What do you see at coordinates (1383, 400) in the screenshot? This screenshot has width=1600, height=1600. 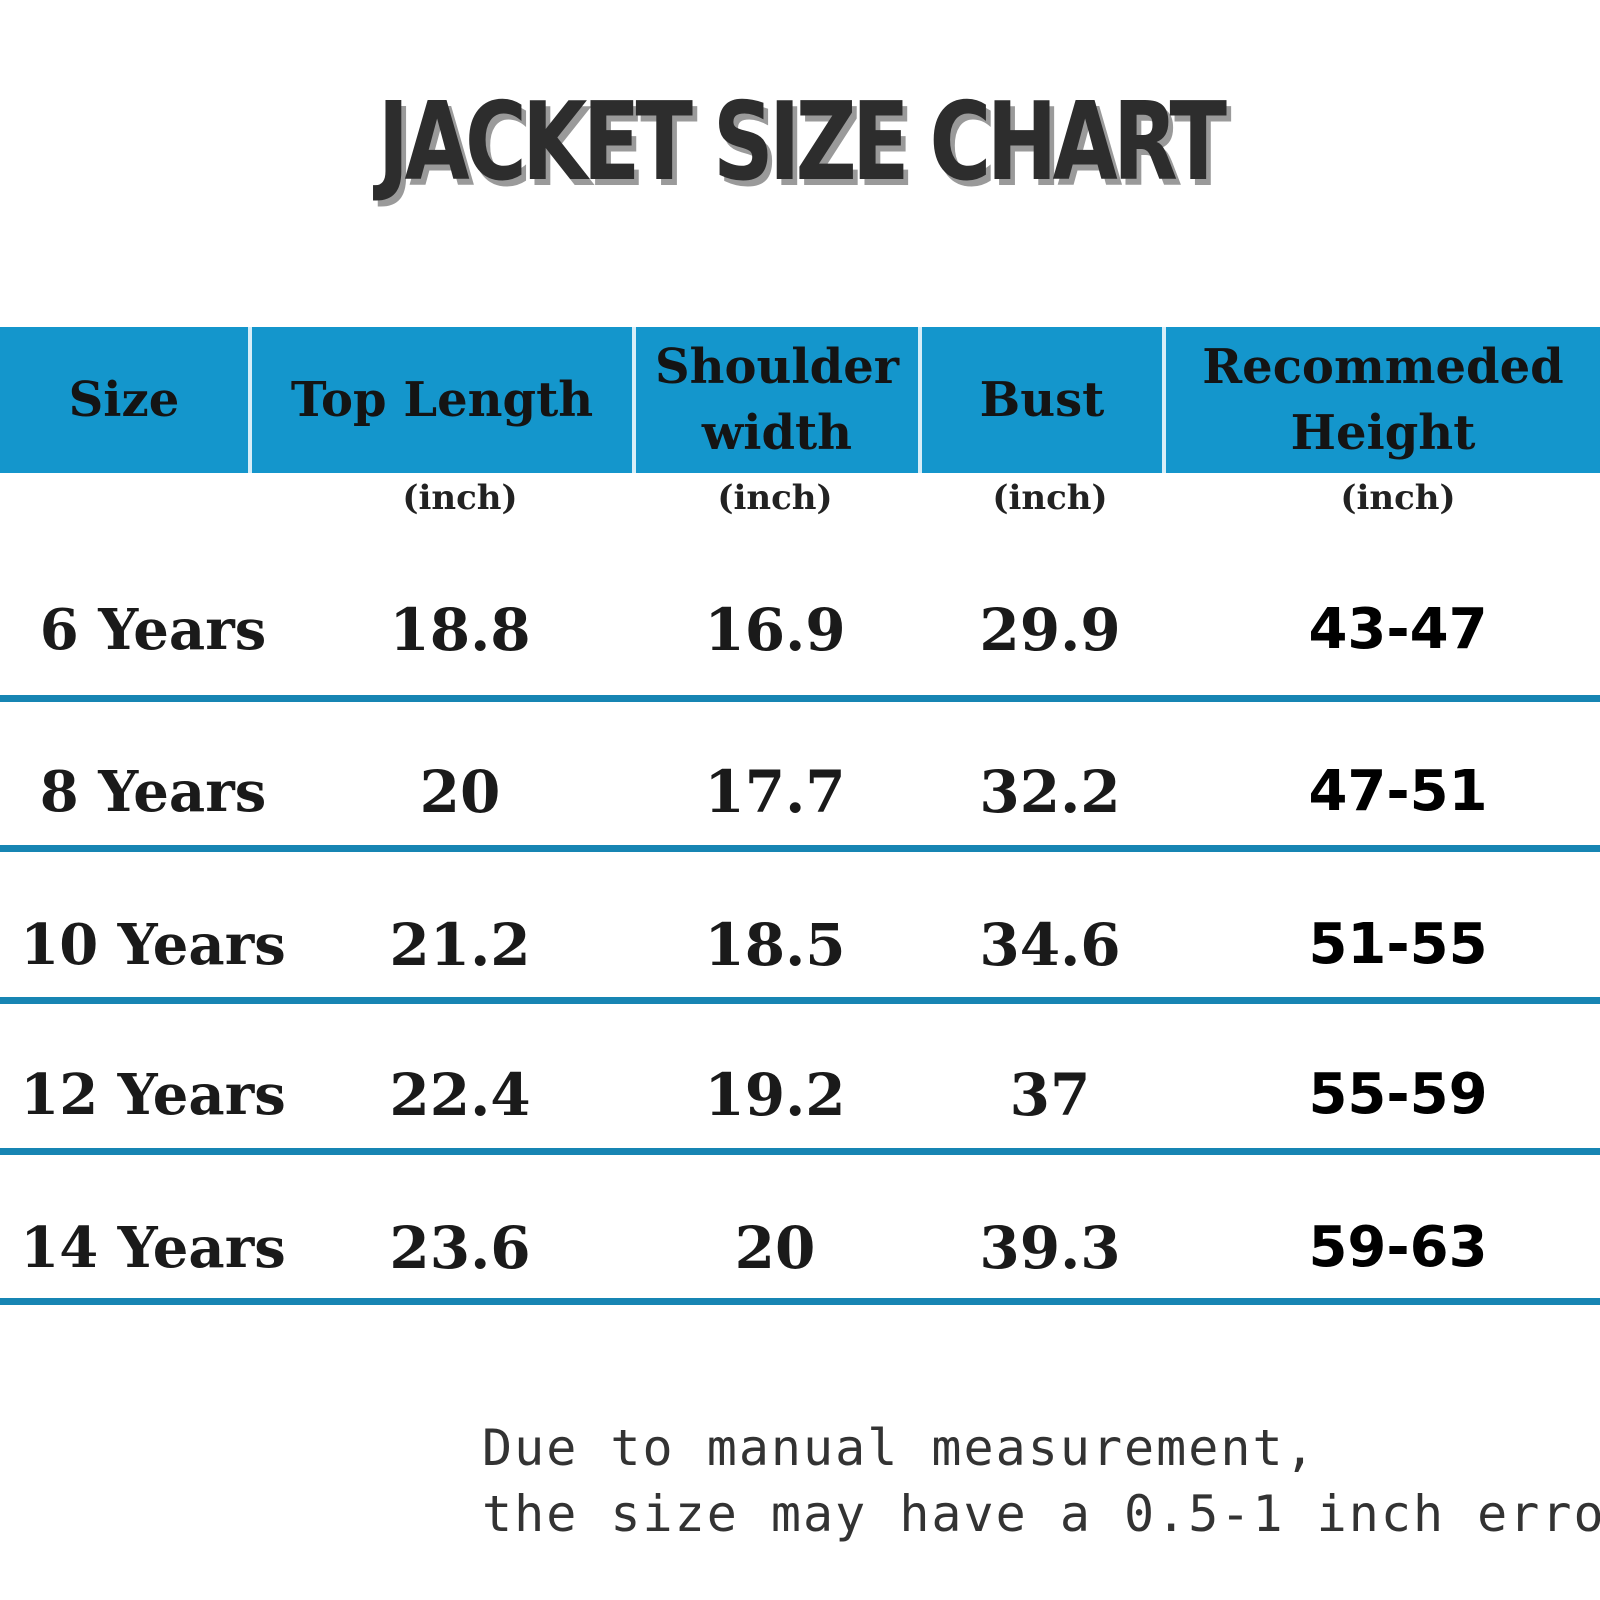 I see `header-recommended-height: Recommeded Height` at bounding box center [1383, 400].